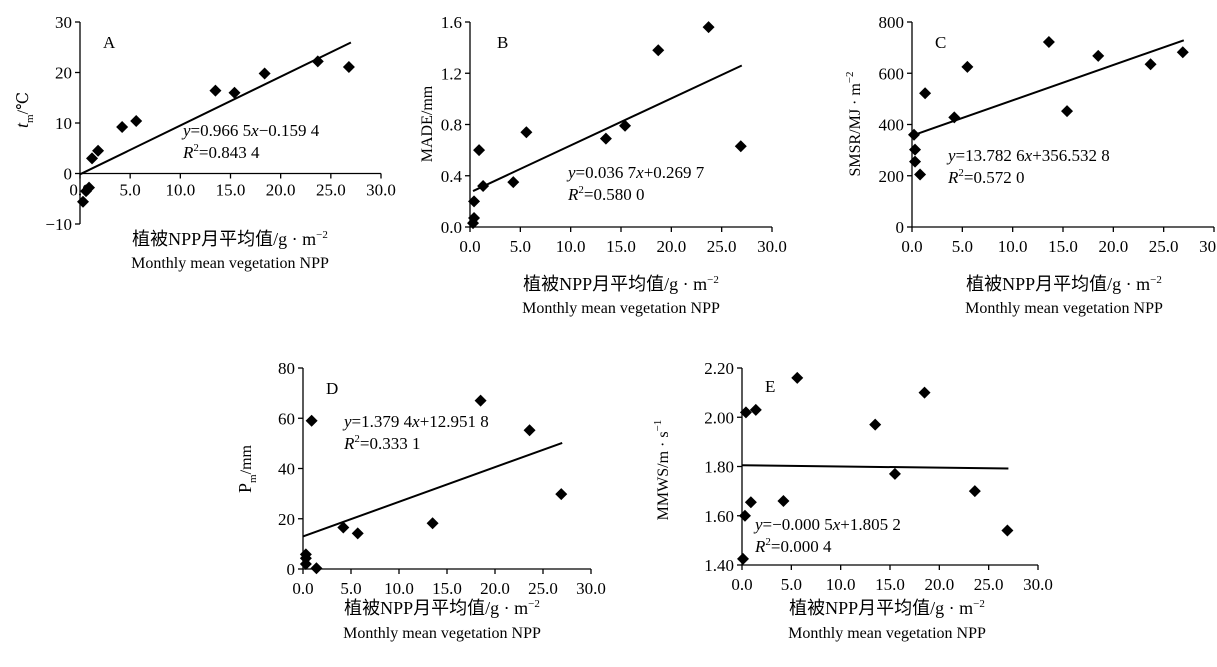 The width and height of the screenshot is (1217, 667). Describe the element at coordinates (286, 368) in the screenshot. I see `y-tick-label: 80` at that location.